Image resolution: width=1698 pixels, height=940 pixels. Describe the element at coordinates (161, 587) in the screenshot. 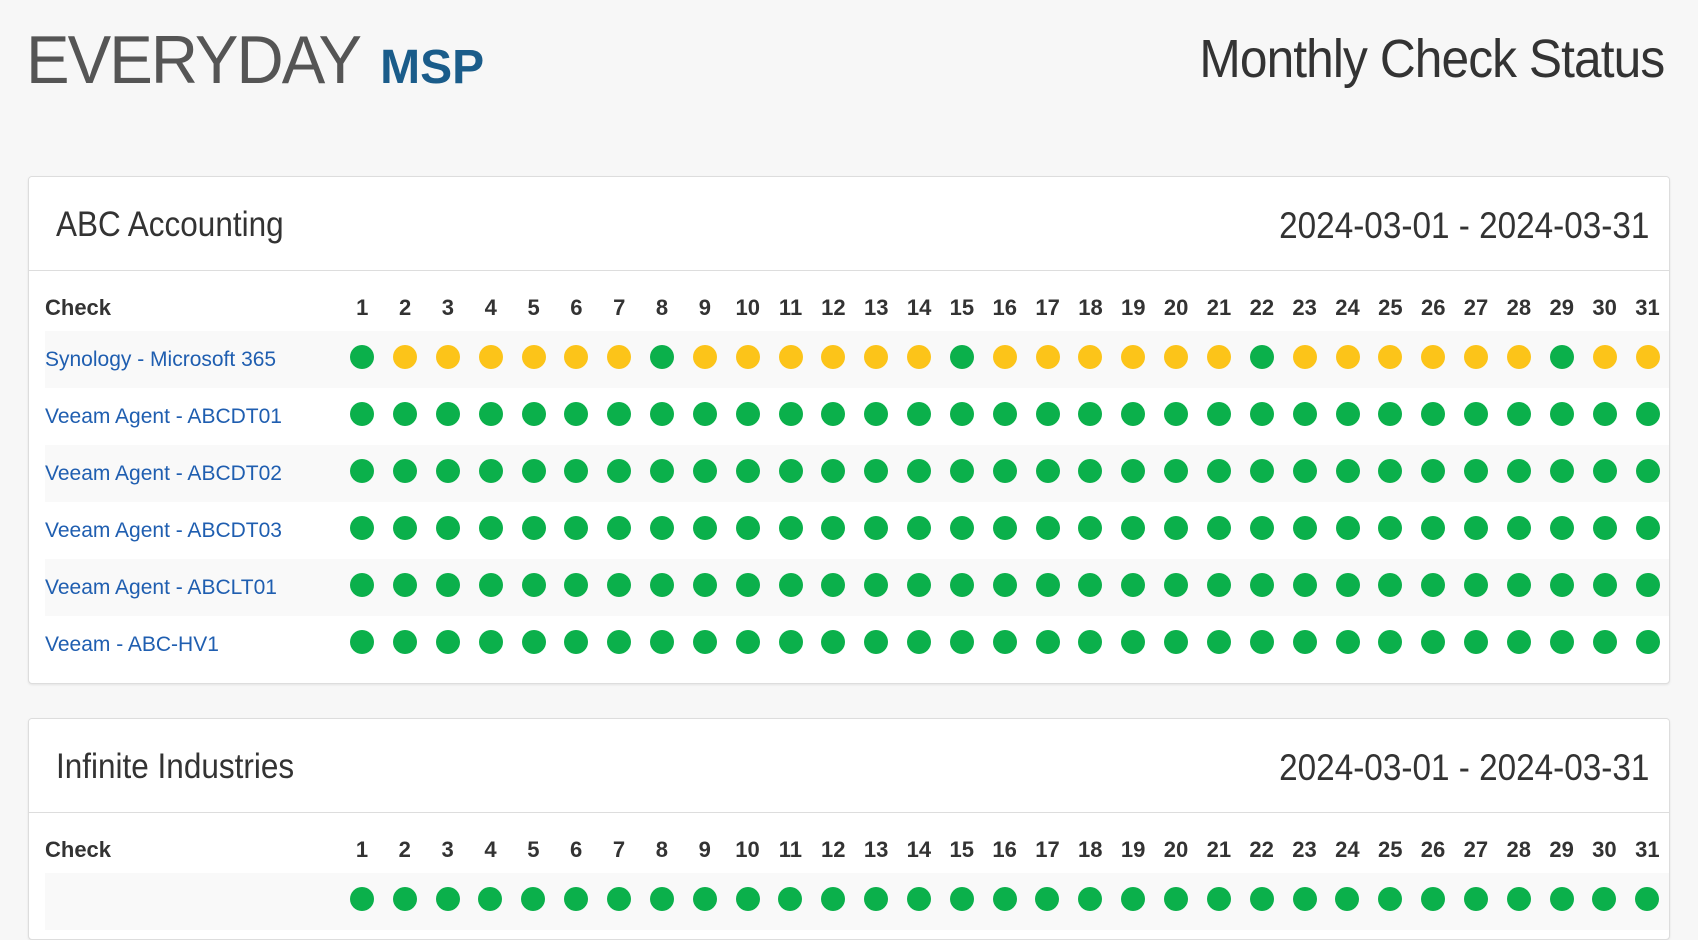

I see `check-name-link: Veeam Agent - ABCLT01` at that location.